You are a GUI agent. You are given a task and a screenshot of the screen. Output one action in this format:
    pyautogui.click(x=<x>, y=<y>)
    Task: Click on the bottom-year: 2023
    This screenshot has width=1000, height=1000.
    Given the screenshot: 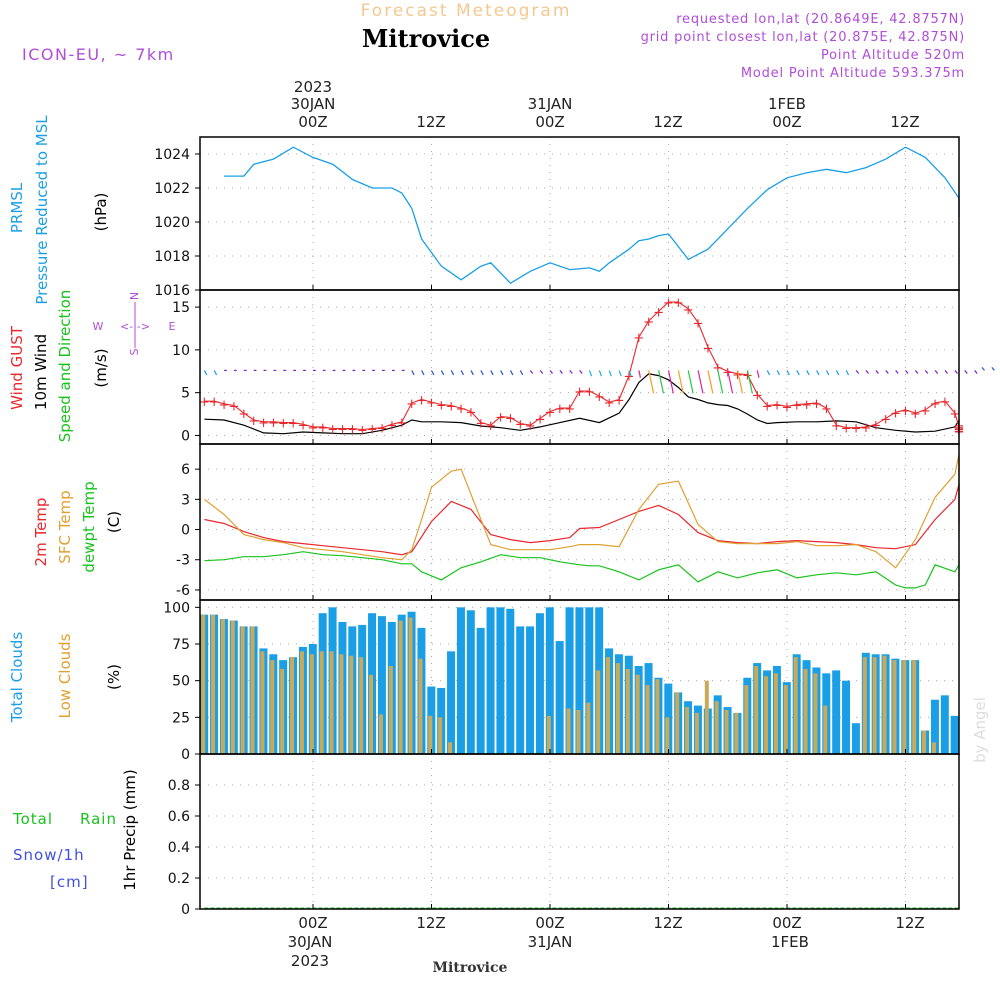 What is the action you would take?
    pyautogui.click(x=310, y=961)
    